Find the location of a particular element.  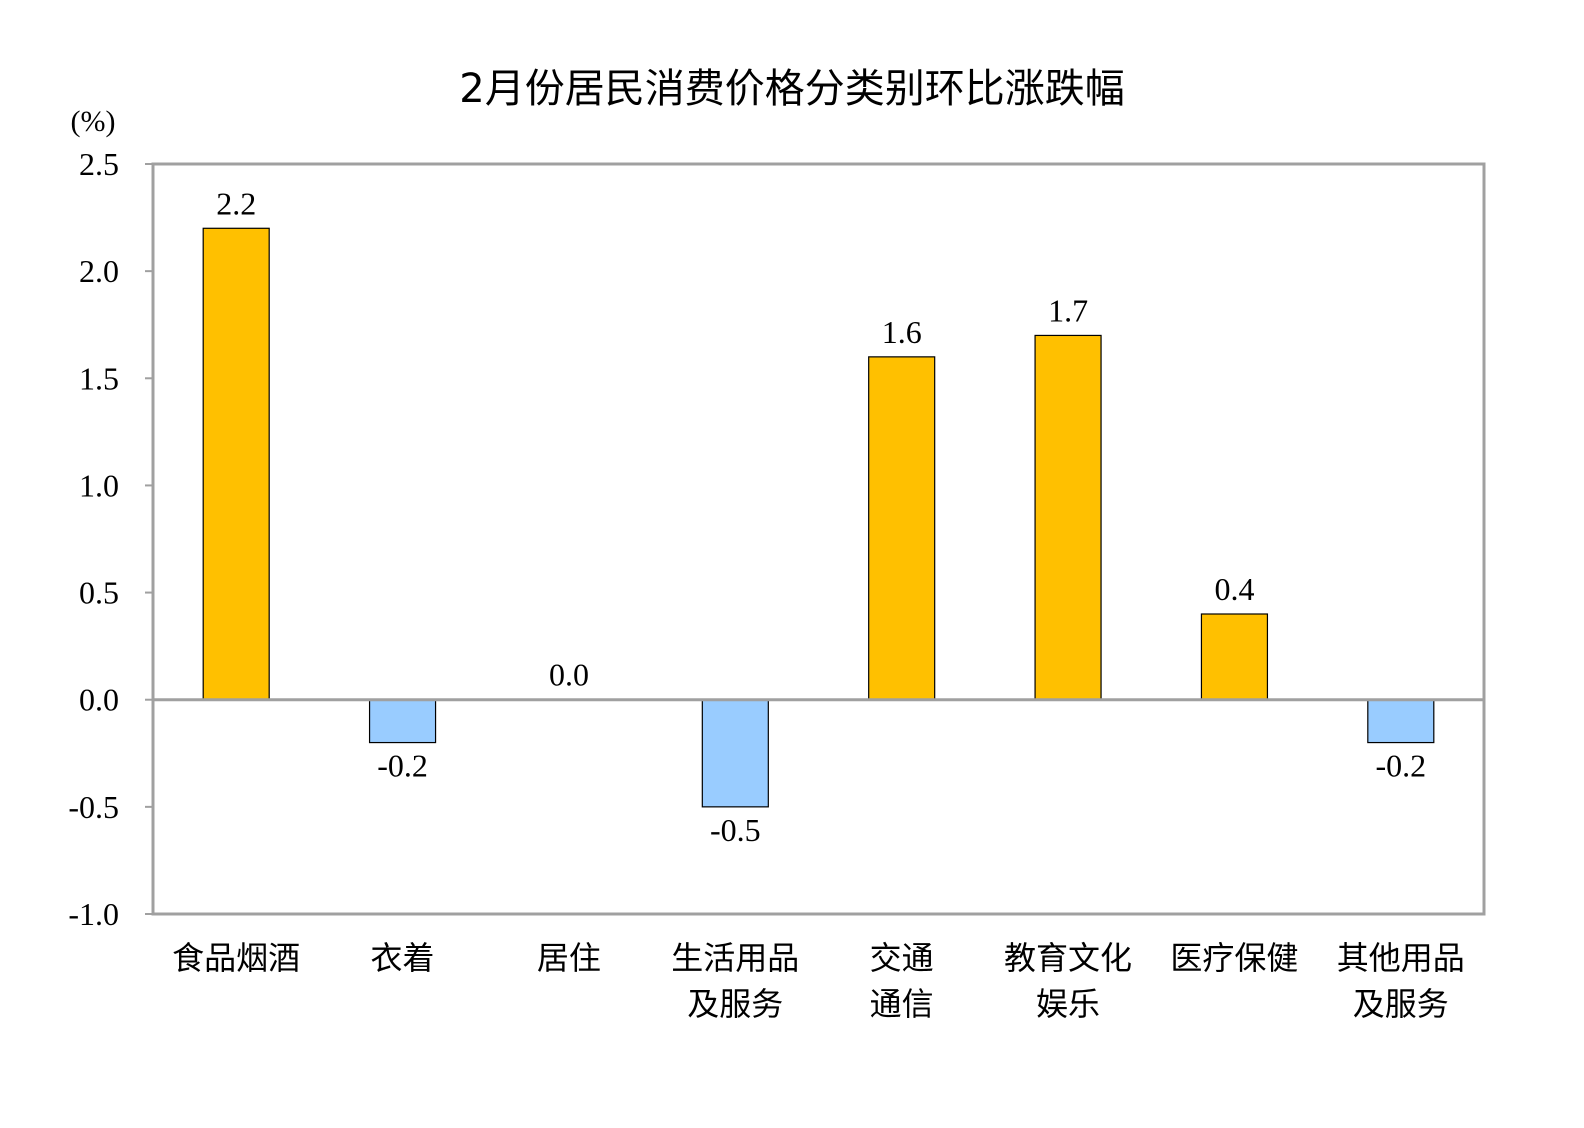

category-label: 教育文化娱乐 is located at coordinates (1068, 981).